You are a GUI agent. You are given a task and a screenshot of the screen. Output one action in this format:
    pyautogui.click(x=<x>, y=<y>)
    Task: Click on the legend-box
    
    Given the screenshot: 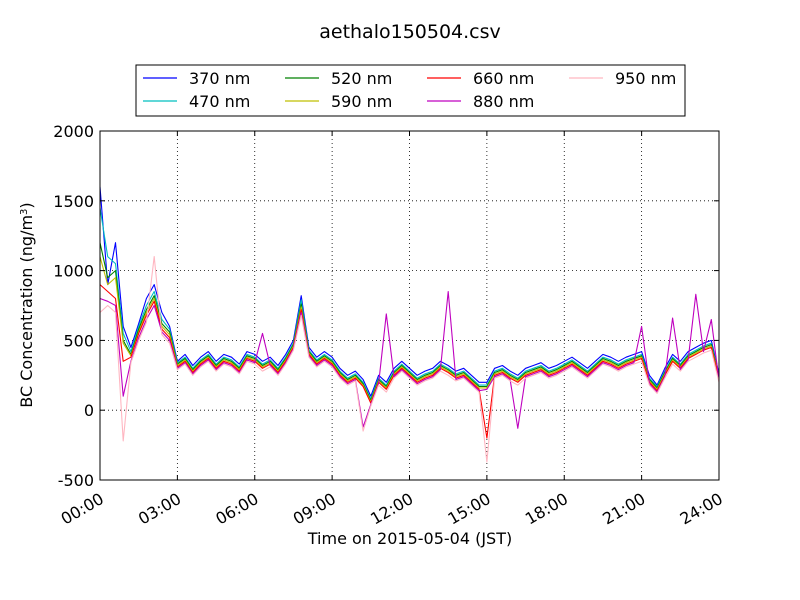 What is the action you would take?
    pyautogui.click(x=410, y=90)
    